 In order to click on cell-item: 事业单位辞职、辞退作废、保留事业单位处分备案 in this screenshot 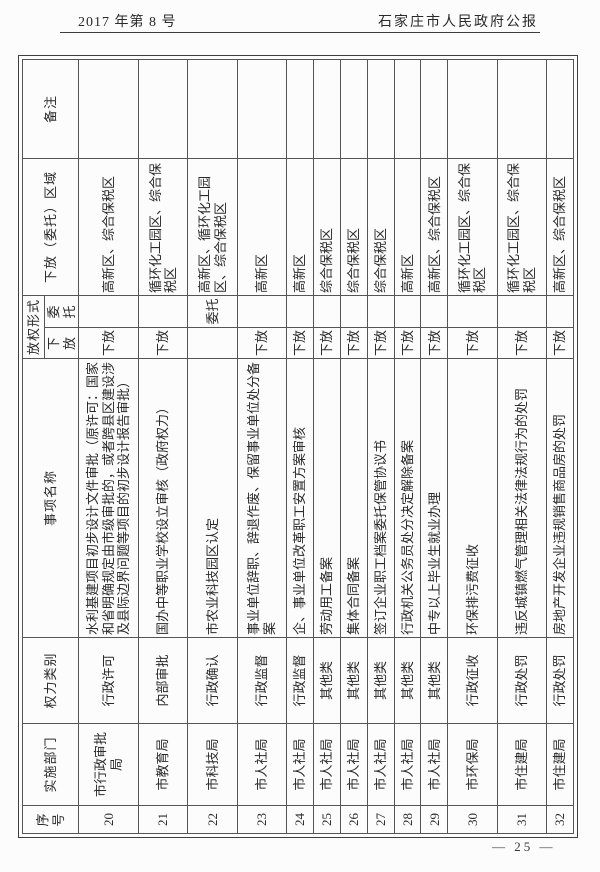, I will do `click(262, 498)`.